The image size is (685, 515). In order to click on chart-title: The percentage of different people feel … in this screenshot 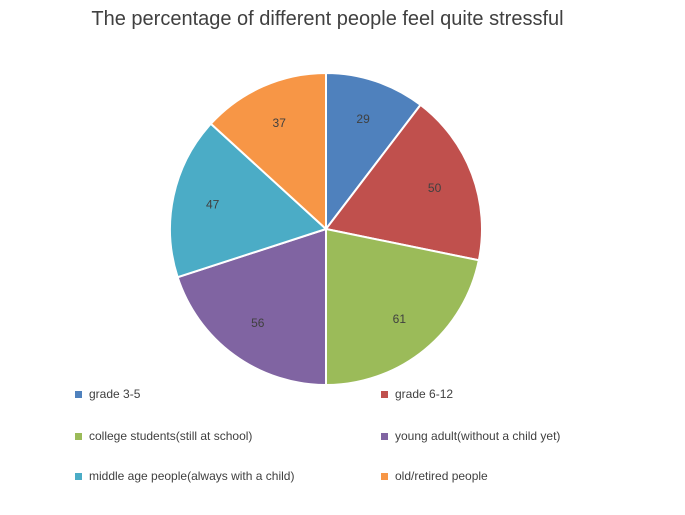, I will do `click(327, 19)`.